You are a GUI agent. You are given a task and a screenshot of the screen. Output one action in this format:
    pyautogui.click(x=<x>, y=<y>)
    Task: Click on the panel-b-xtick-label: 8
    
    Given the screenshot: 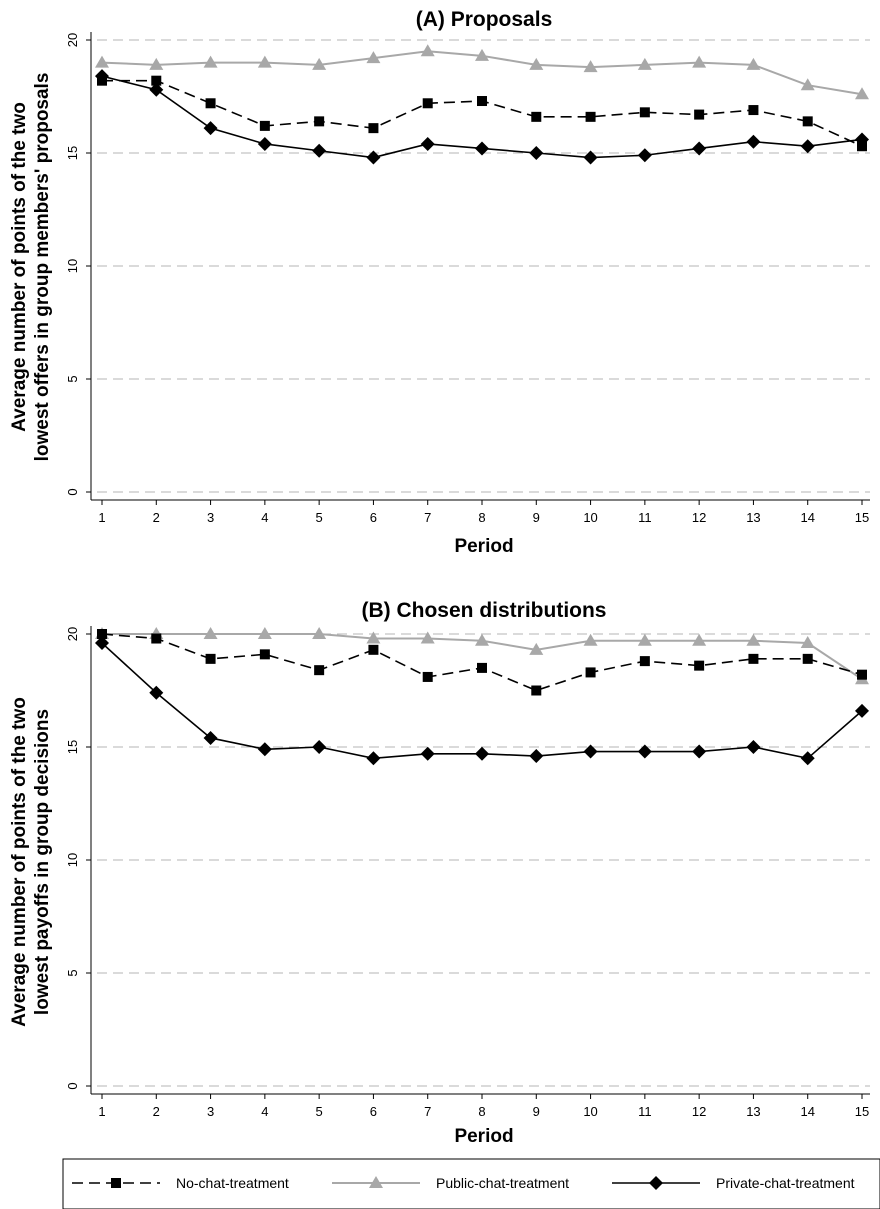 What is the action you would take?
    pyautogui.click(x=481, y=1111)
    